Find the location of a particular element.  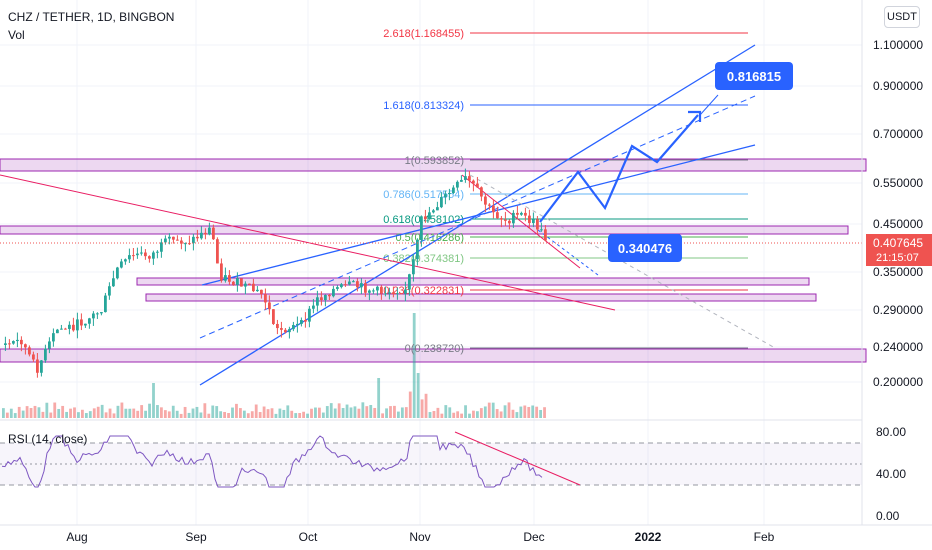

low-leader is located at coordinates (568, 252).